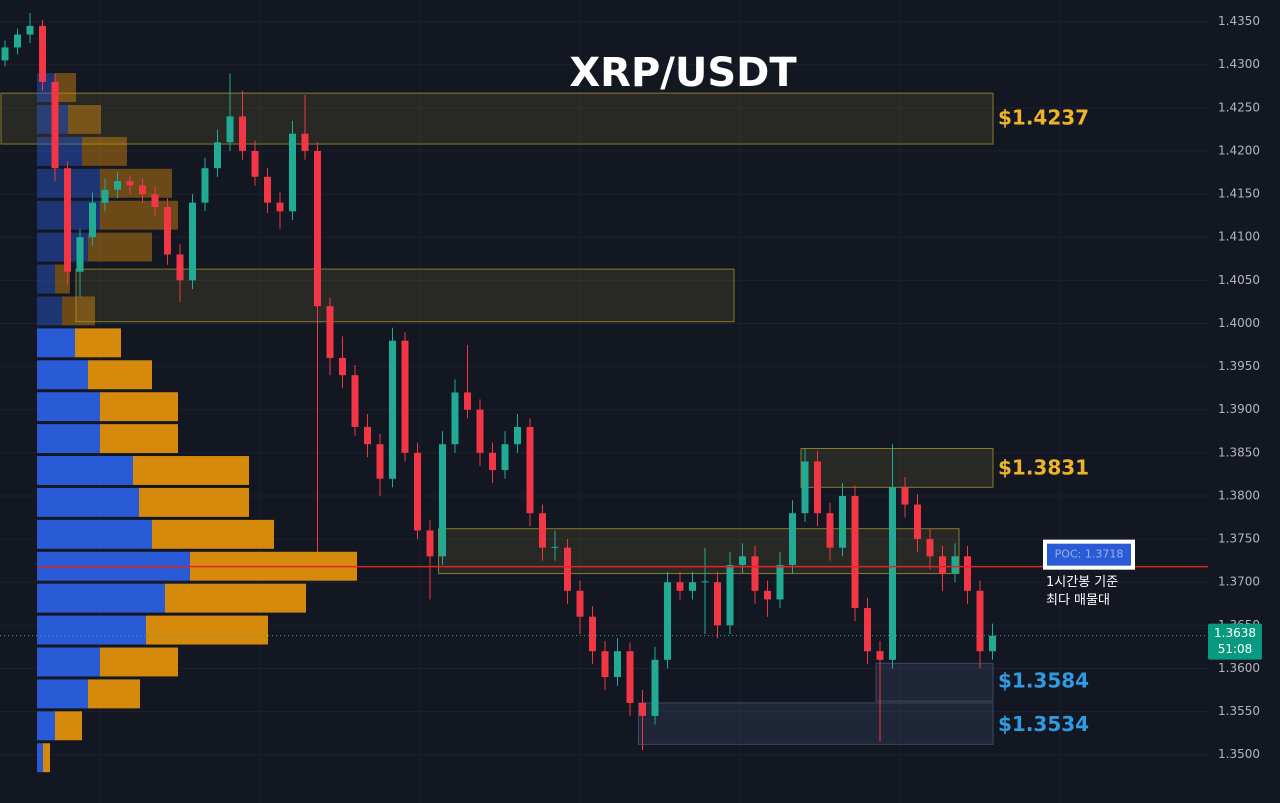  I want to click on y-tick-label: 1.4100, so click(1239, 237).